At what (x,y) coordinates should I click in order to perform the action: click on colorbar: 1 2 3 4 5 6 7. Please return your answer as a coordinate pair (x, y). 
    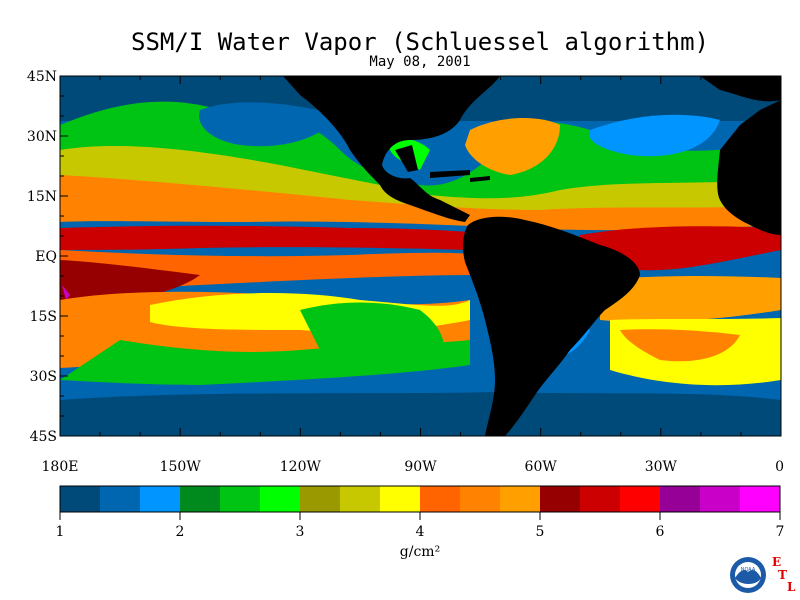
    Looking at the image, I should click on (420, 512).